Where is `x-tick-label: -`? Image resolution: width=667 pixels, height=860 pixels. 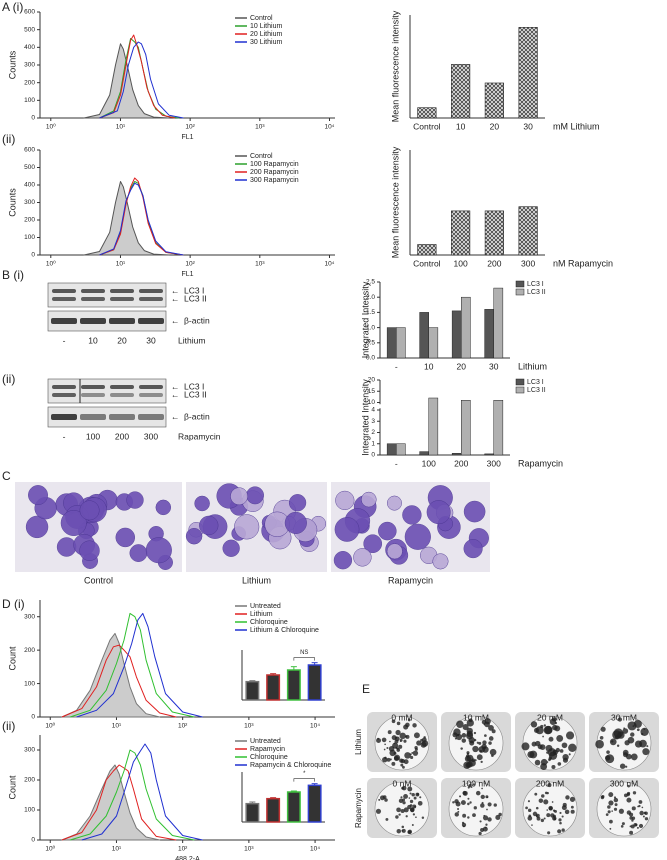
x-tick-label: - is located at coordinates (396, 366).